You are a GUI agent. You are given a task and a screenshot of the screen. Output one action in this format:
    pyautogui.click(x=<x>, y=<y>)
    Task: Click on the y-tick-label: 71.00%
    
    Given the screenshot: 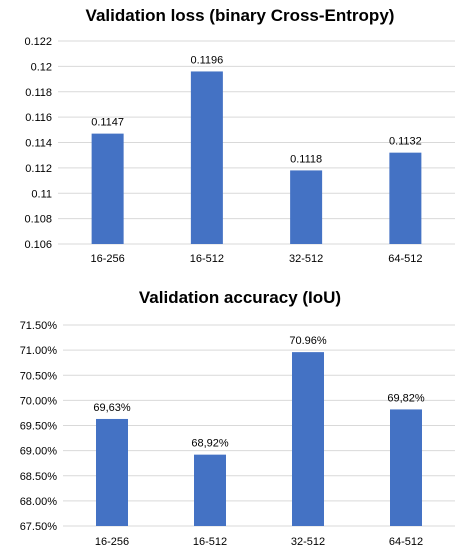 What is the action you would take?
    pyautogui.click(x=39, y=351)
    